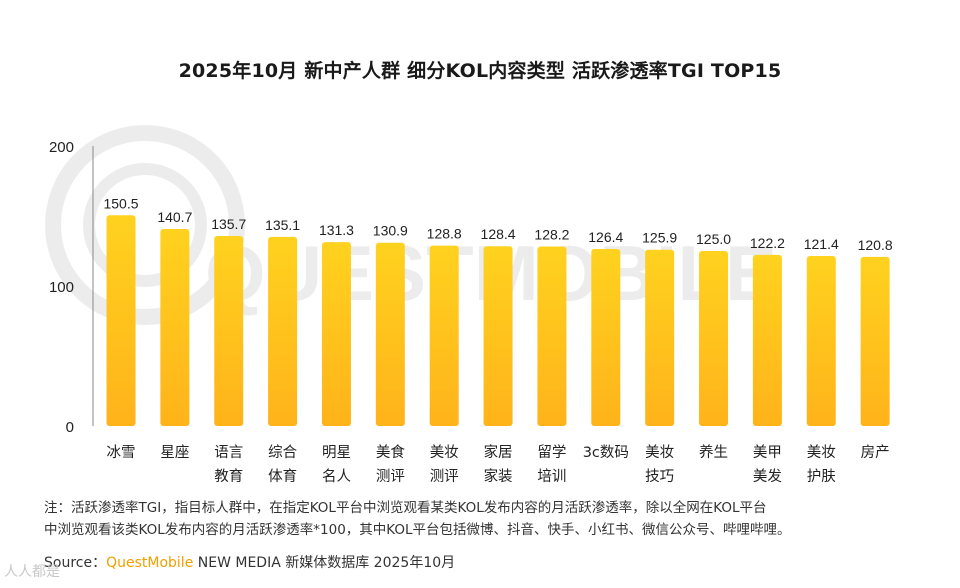  Describe the element at coordinates (767, 243) in the screenshot. I see `data-label: 122.2` at that location.